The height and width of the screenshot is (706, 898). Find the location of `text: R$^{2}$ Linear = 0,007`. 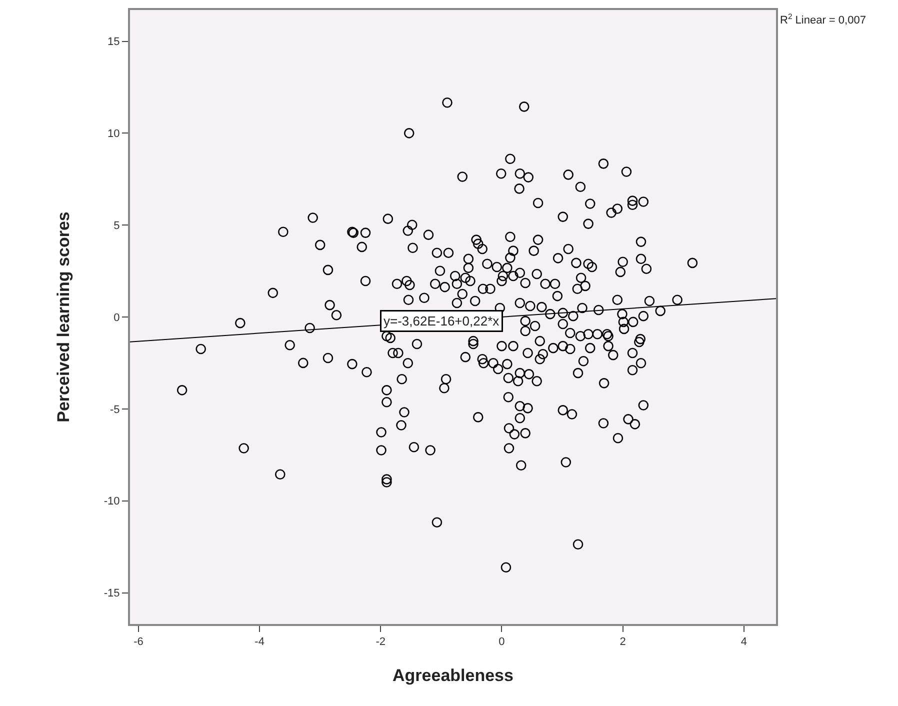

text: R$^{2}$ Linear = 0,007 is located at coordinates (823, 19).